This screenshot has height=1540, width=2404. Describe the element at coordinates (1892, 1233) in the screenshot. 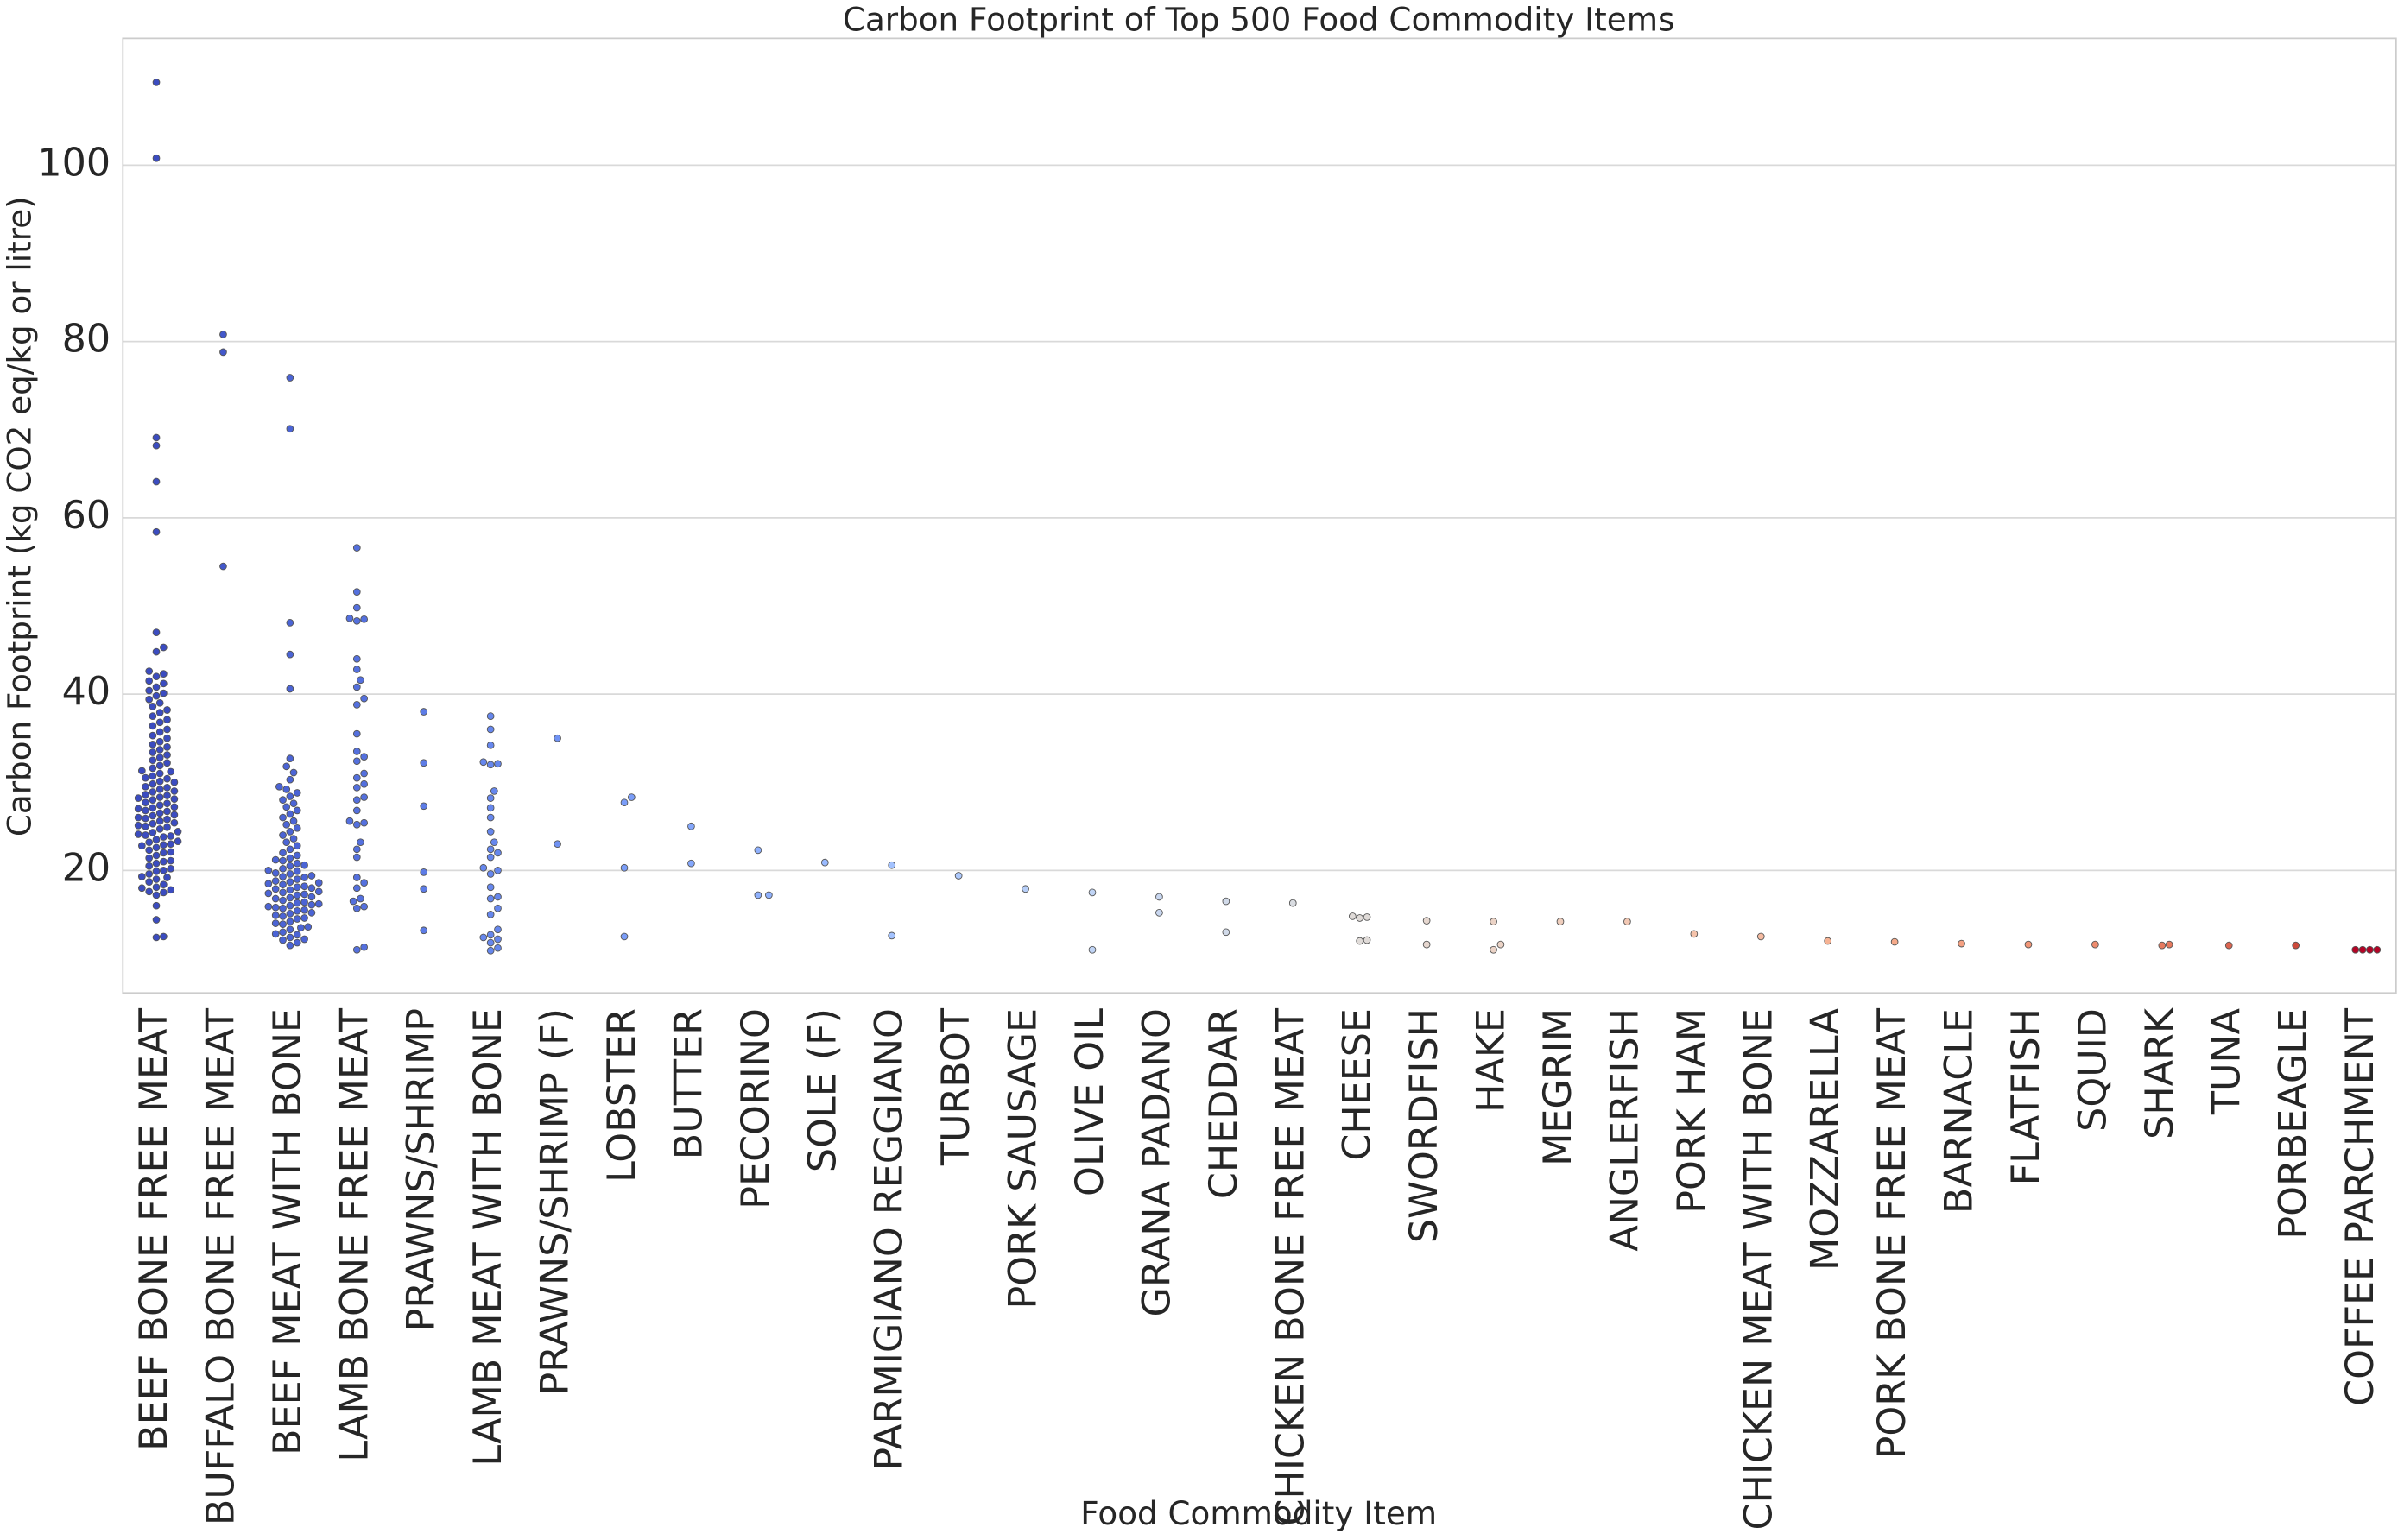

I see `x-tick-label: PORK BONE FREE MEAT` at that location.